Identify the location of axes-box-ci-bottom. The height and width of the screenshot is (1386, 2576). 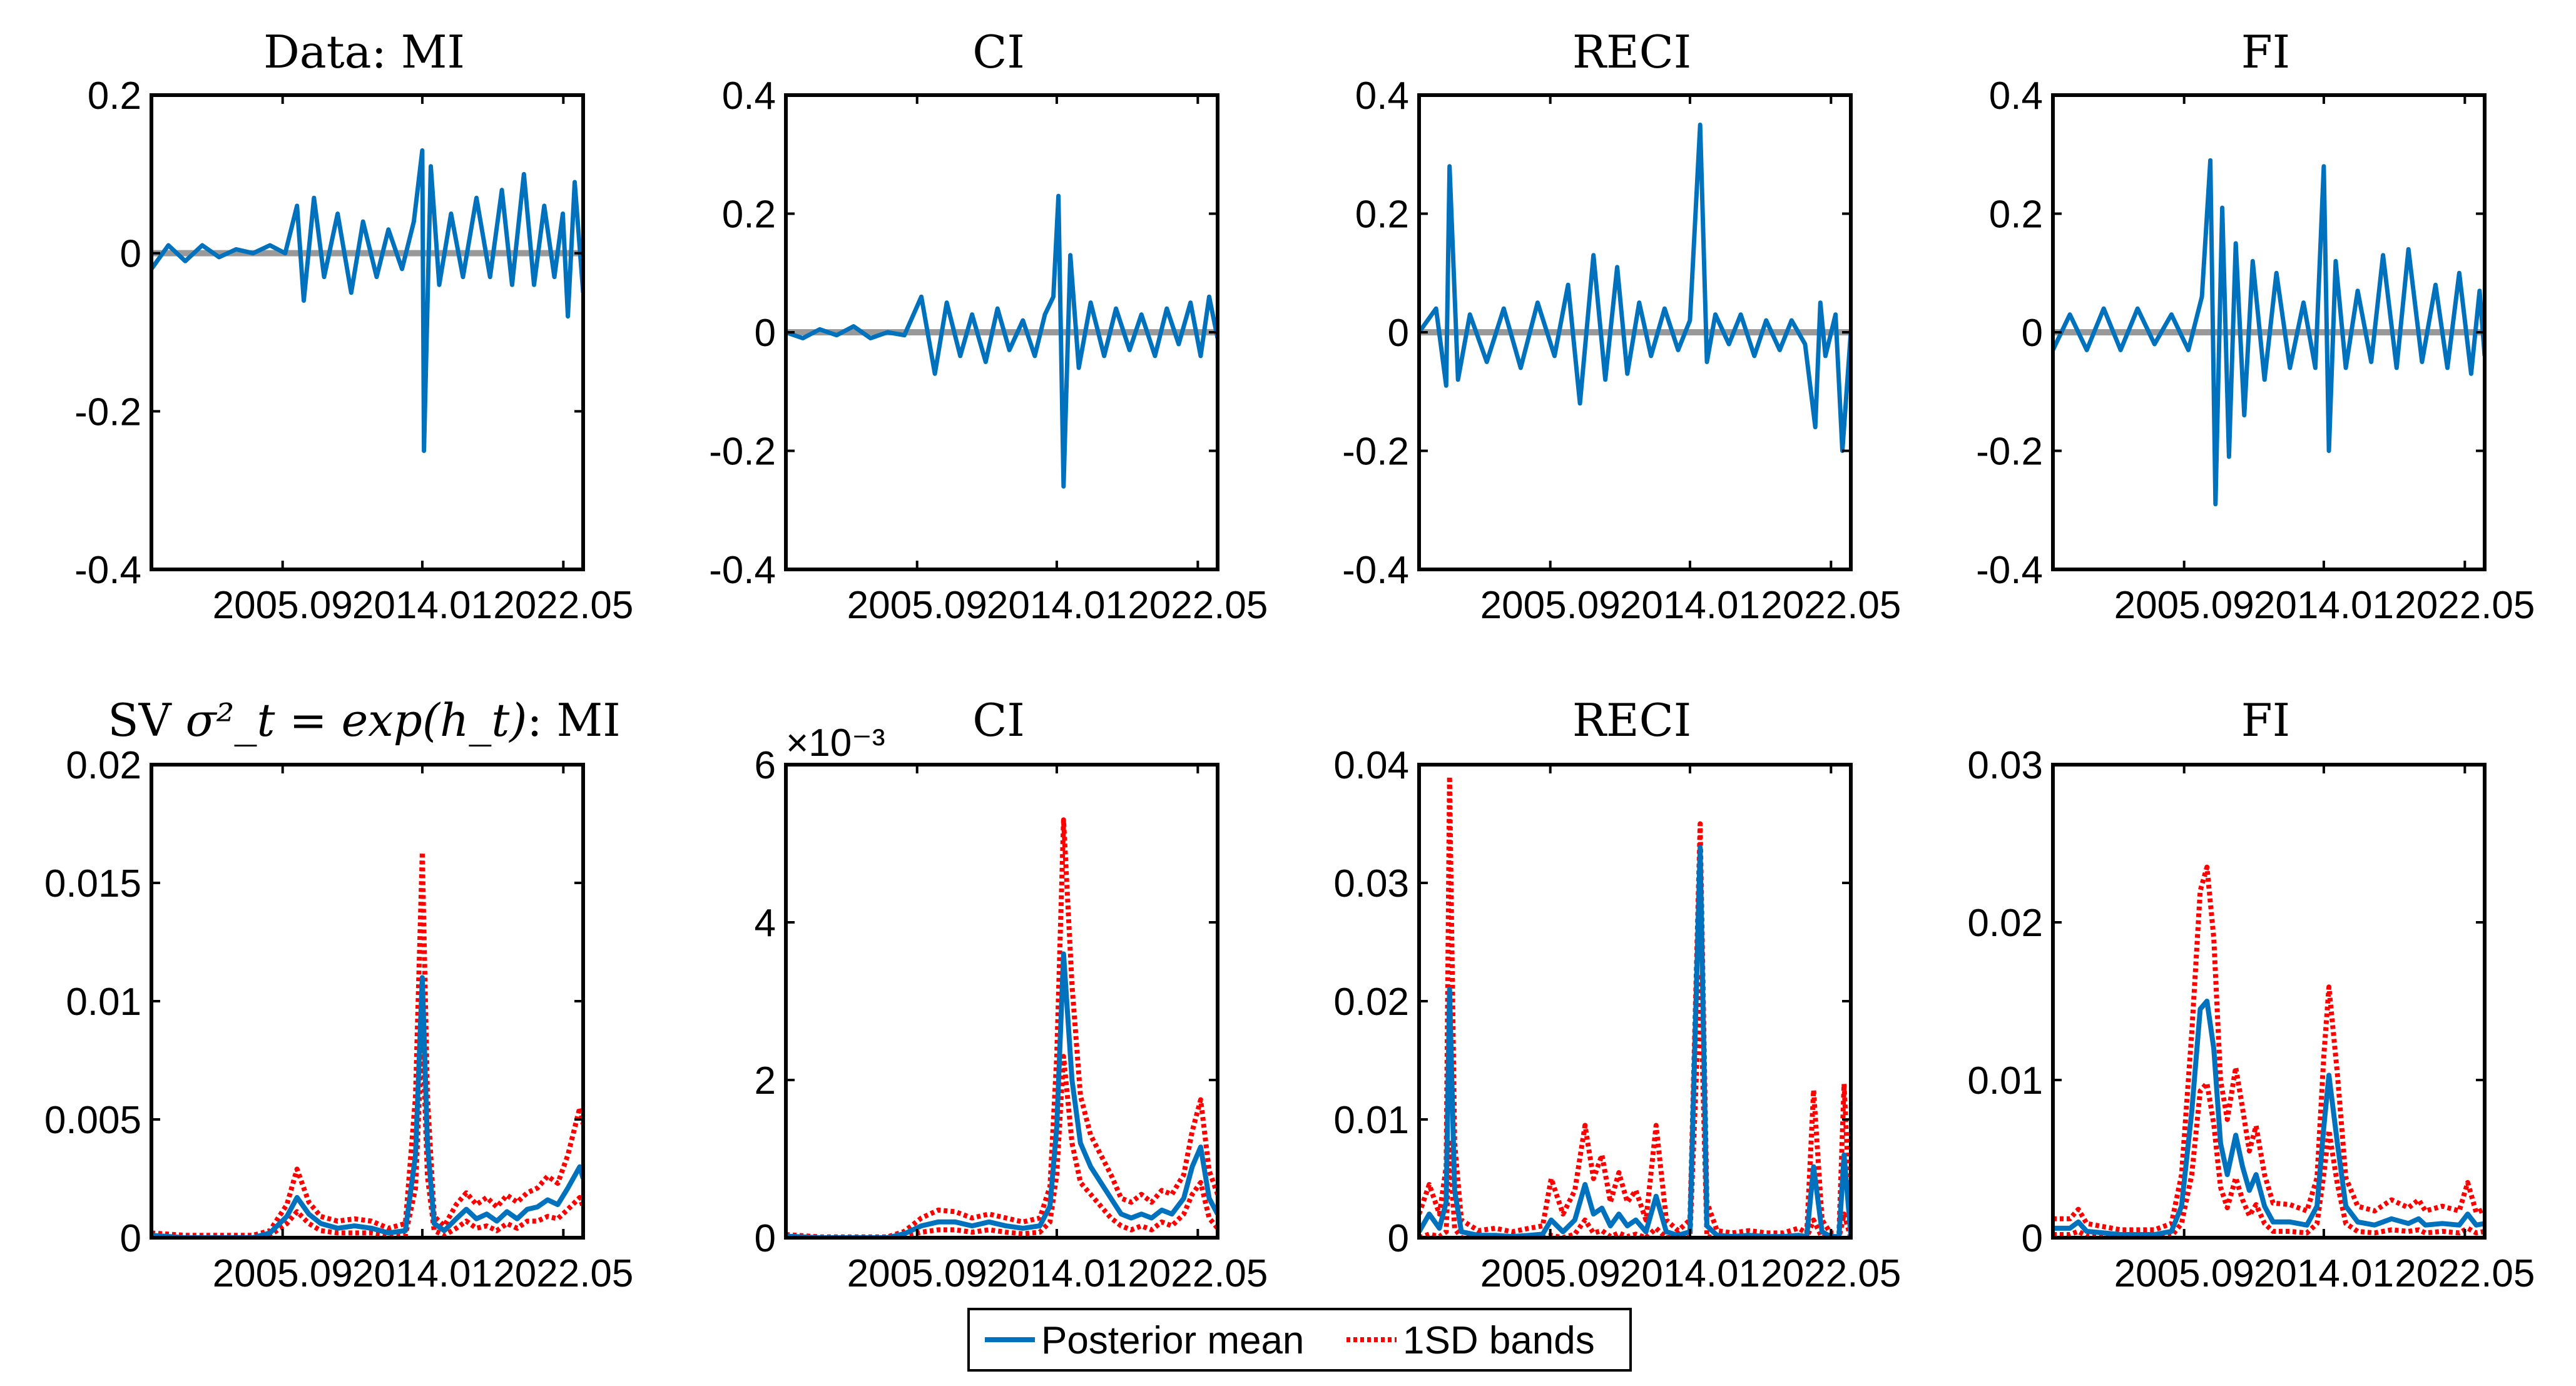
(1002, 1001).